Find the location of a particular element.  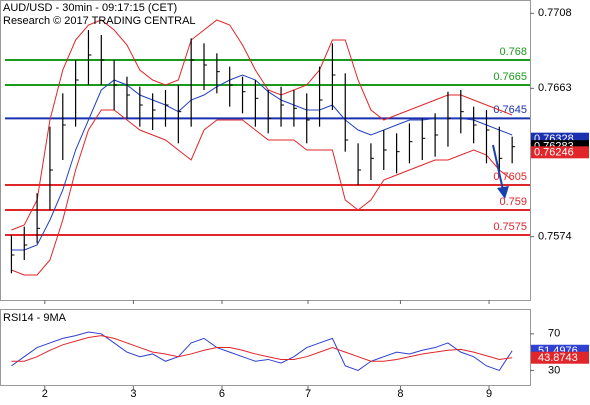

x-tick-label: 7 is located at coordinates (308, 394).